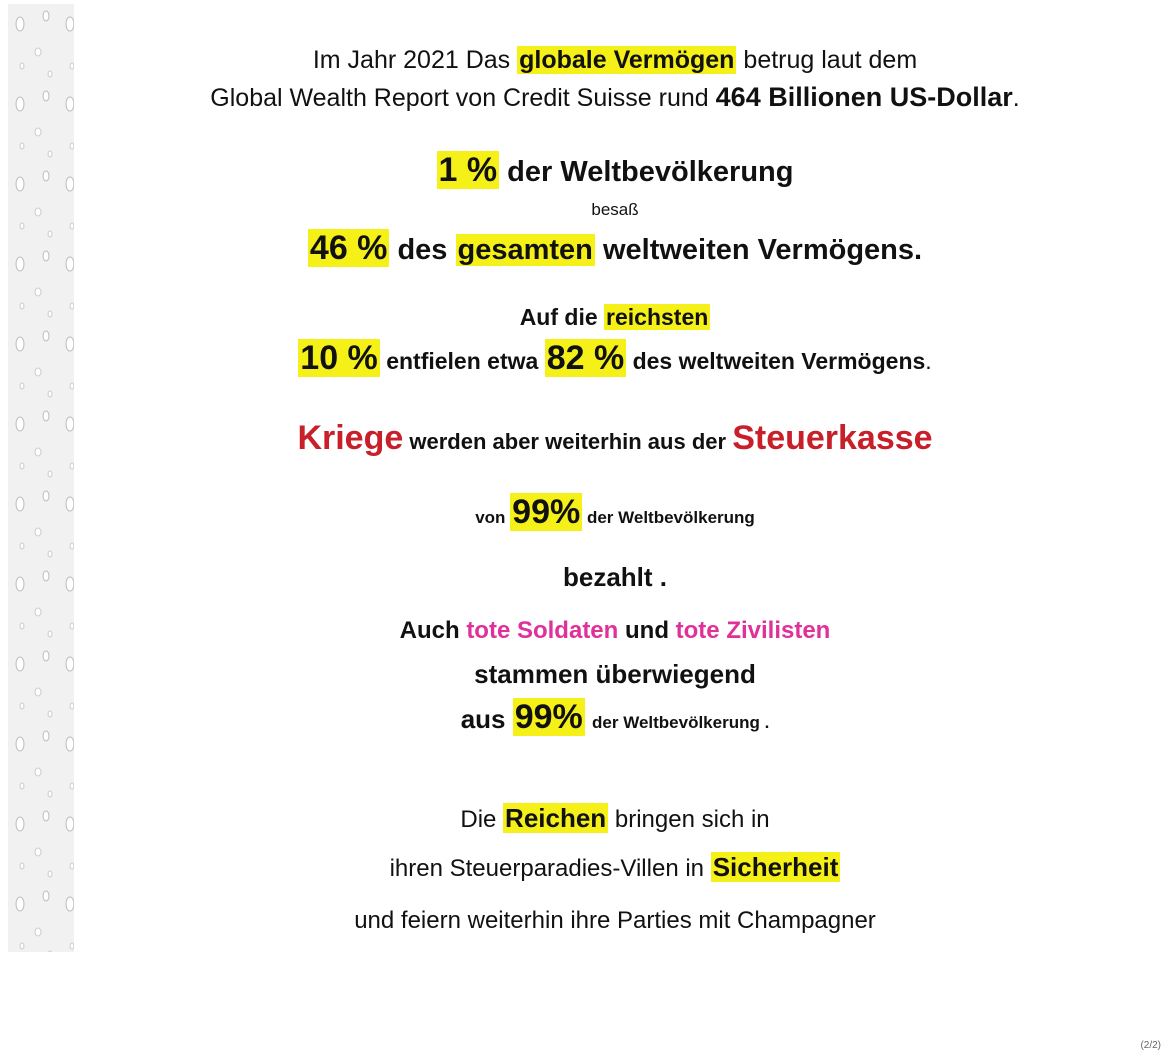  I want to click on text: bringen sich in, so click(692, 819).